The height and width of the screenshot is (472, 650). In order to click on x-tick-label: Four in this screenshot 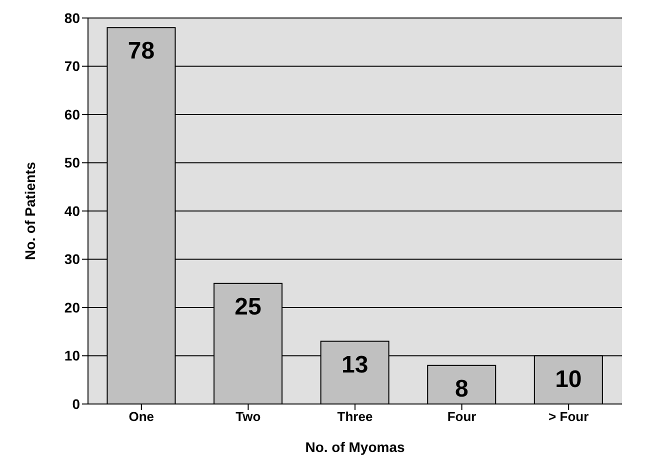, I will do `click(461, 416)`.